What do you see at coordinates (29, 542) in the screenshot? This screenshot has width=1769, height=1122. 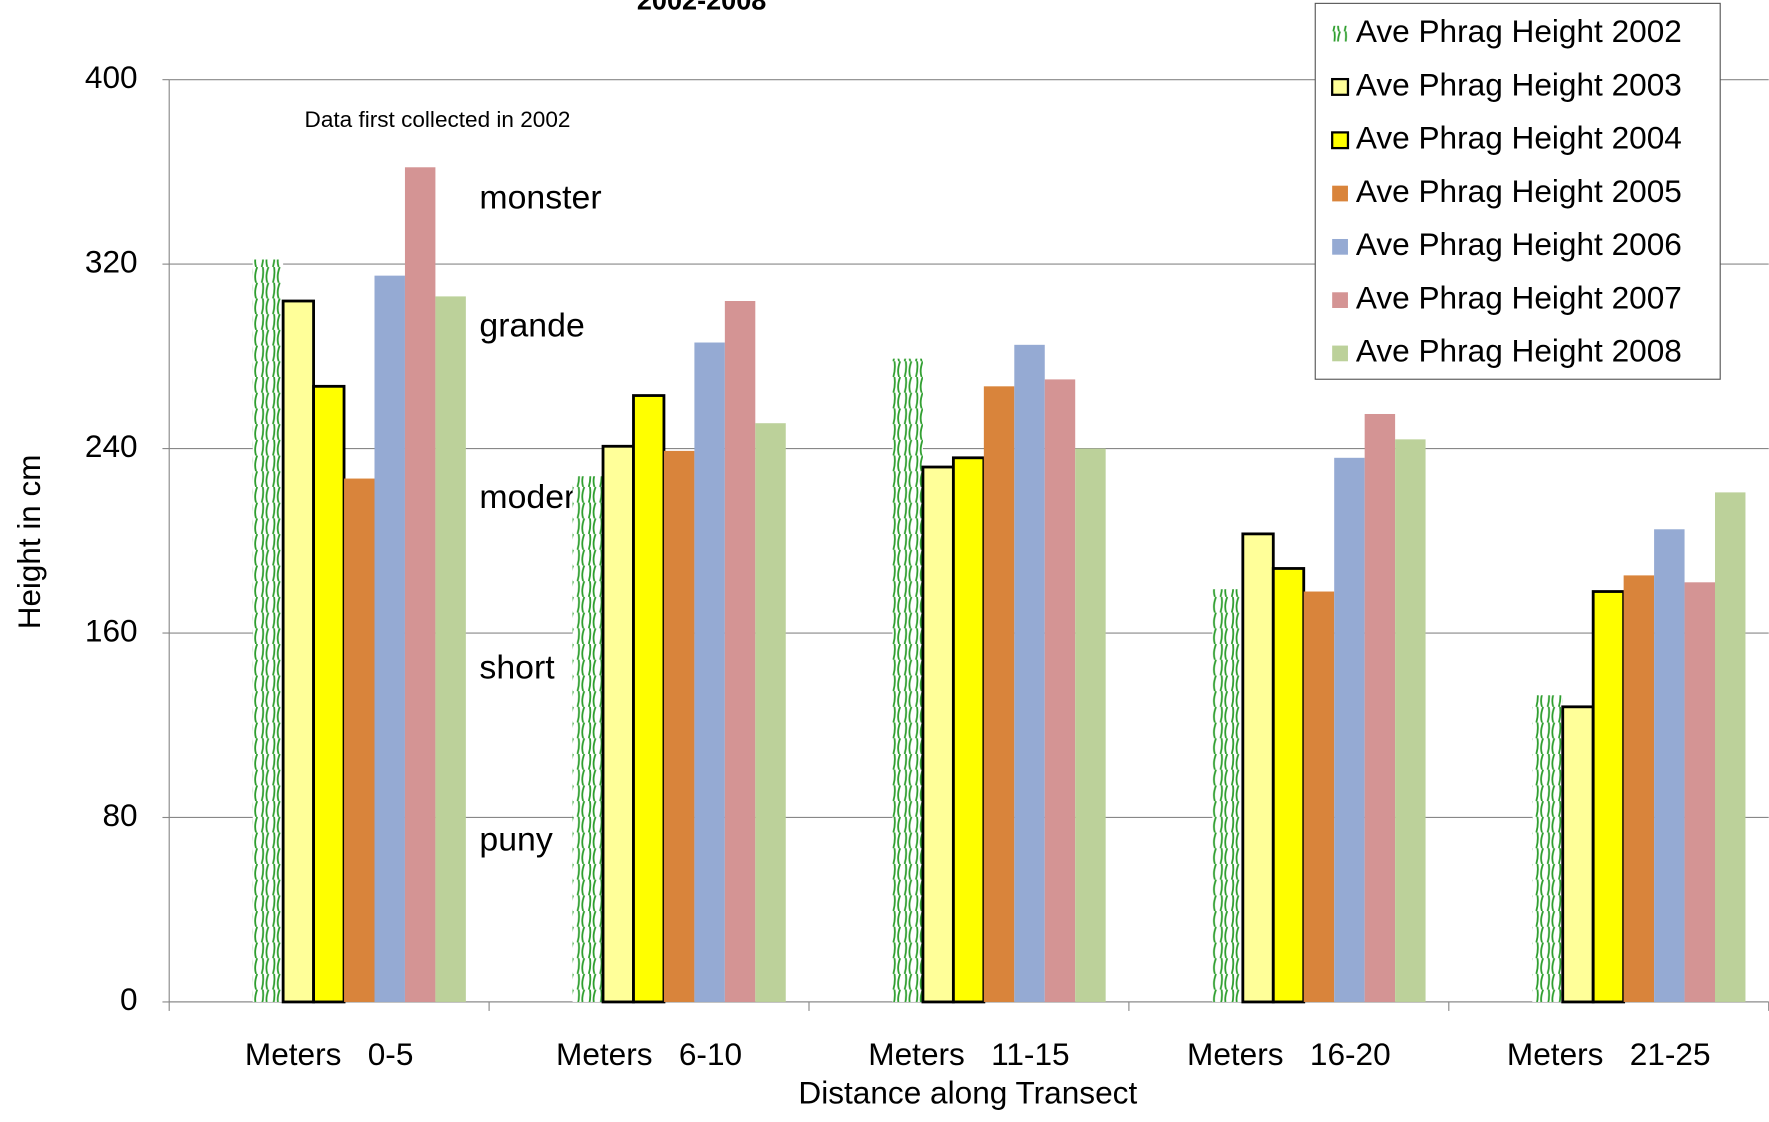 I see `y-axis-label: Height in cm` at bounding box center [29, 542].